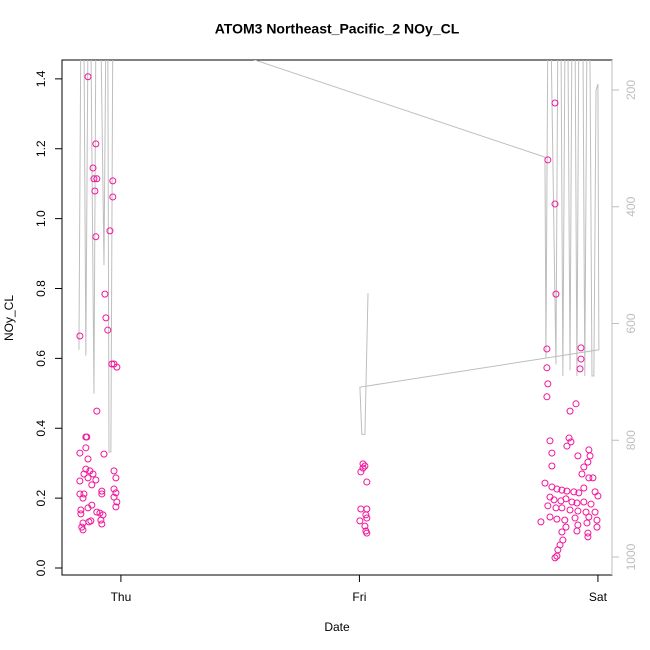 The image size is (650, 650). I want to click on y-axis-label: NOy_CL, so click(9, 318).